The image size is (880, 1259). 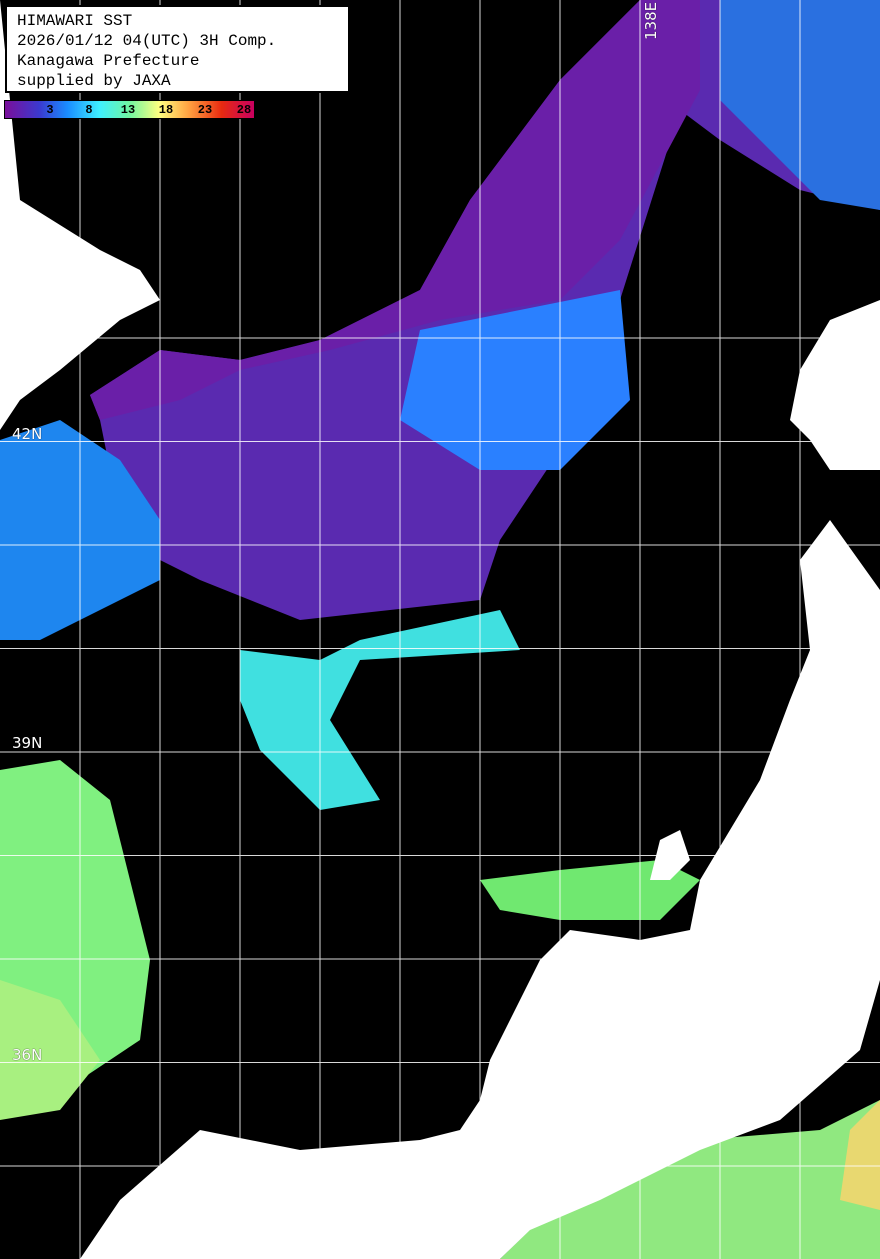 I want to click on sst-region-central-green, so click(x=590, y=890).